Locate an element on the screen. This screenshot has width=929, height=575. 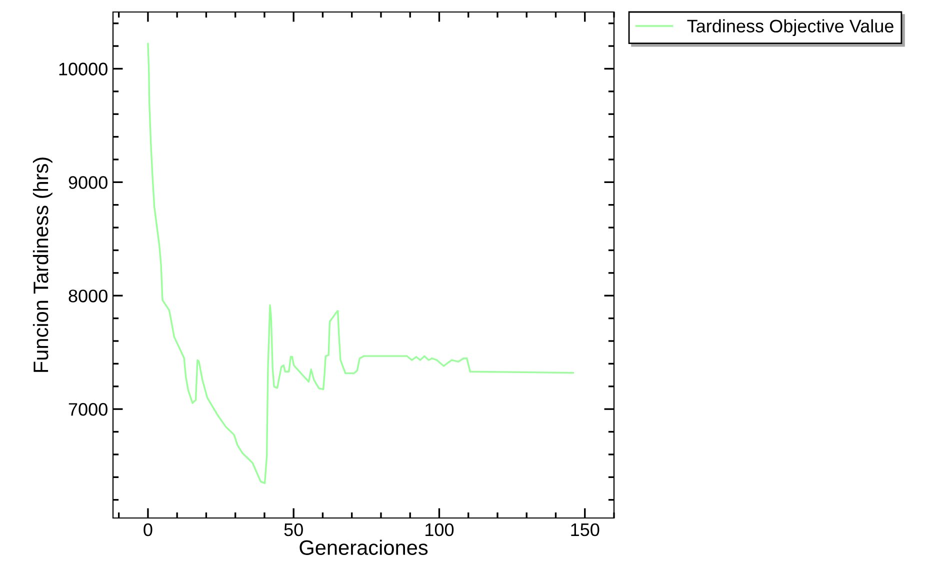
y-axis-title: Funcion Tardiness (hrs) is located at coordinates (42, 265).